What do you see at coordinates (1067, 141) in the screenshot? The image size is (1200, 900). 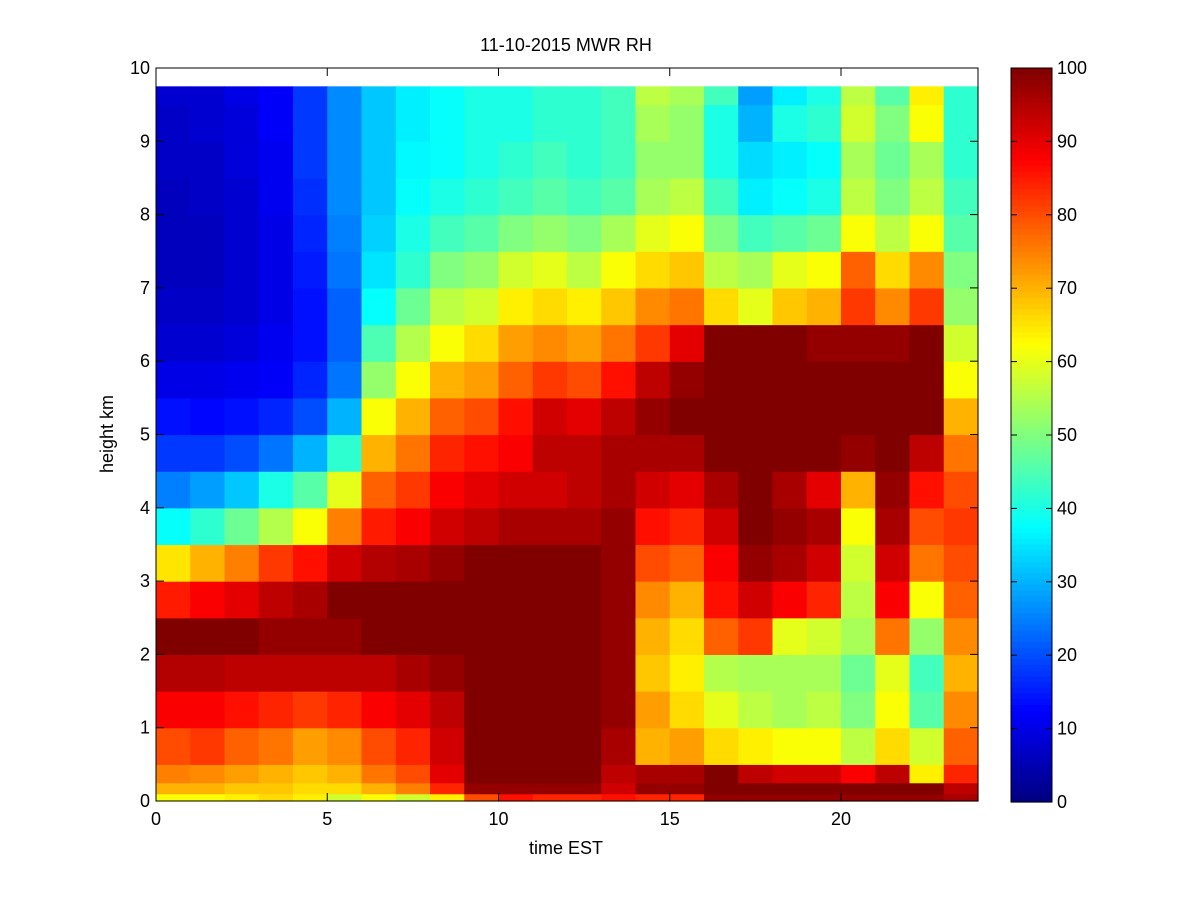 I see `colorbar-tick-label: 90` at bounding box center [1067, 141].